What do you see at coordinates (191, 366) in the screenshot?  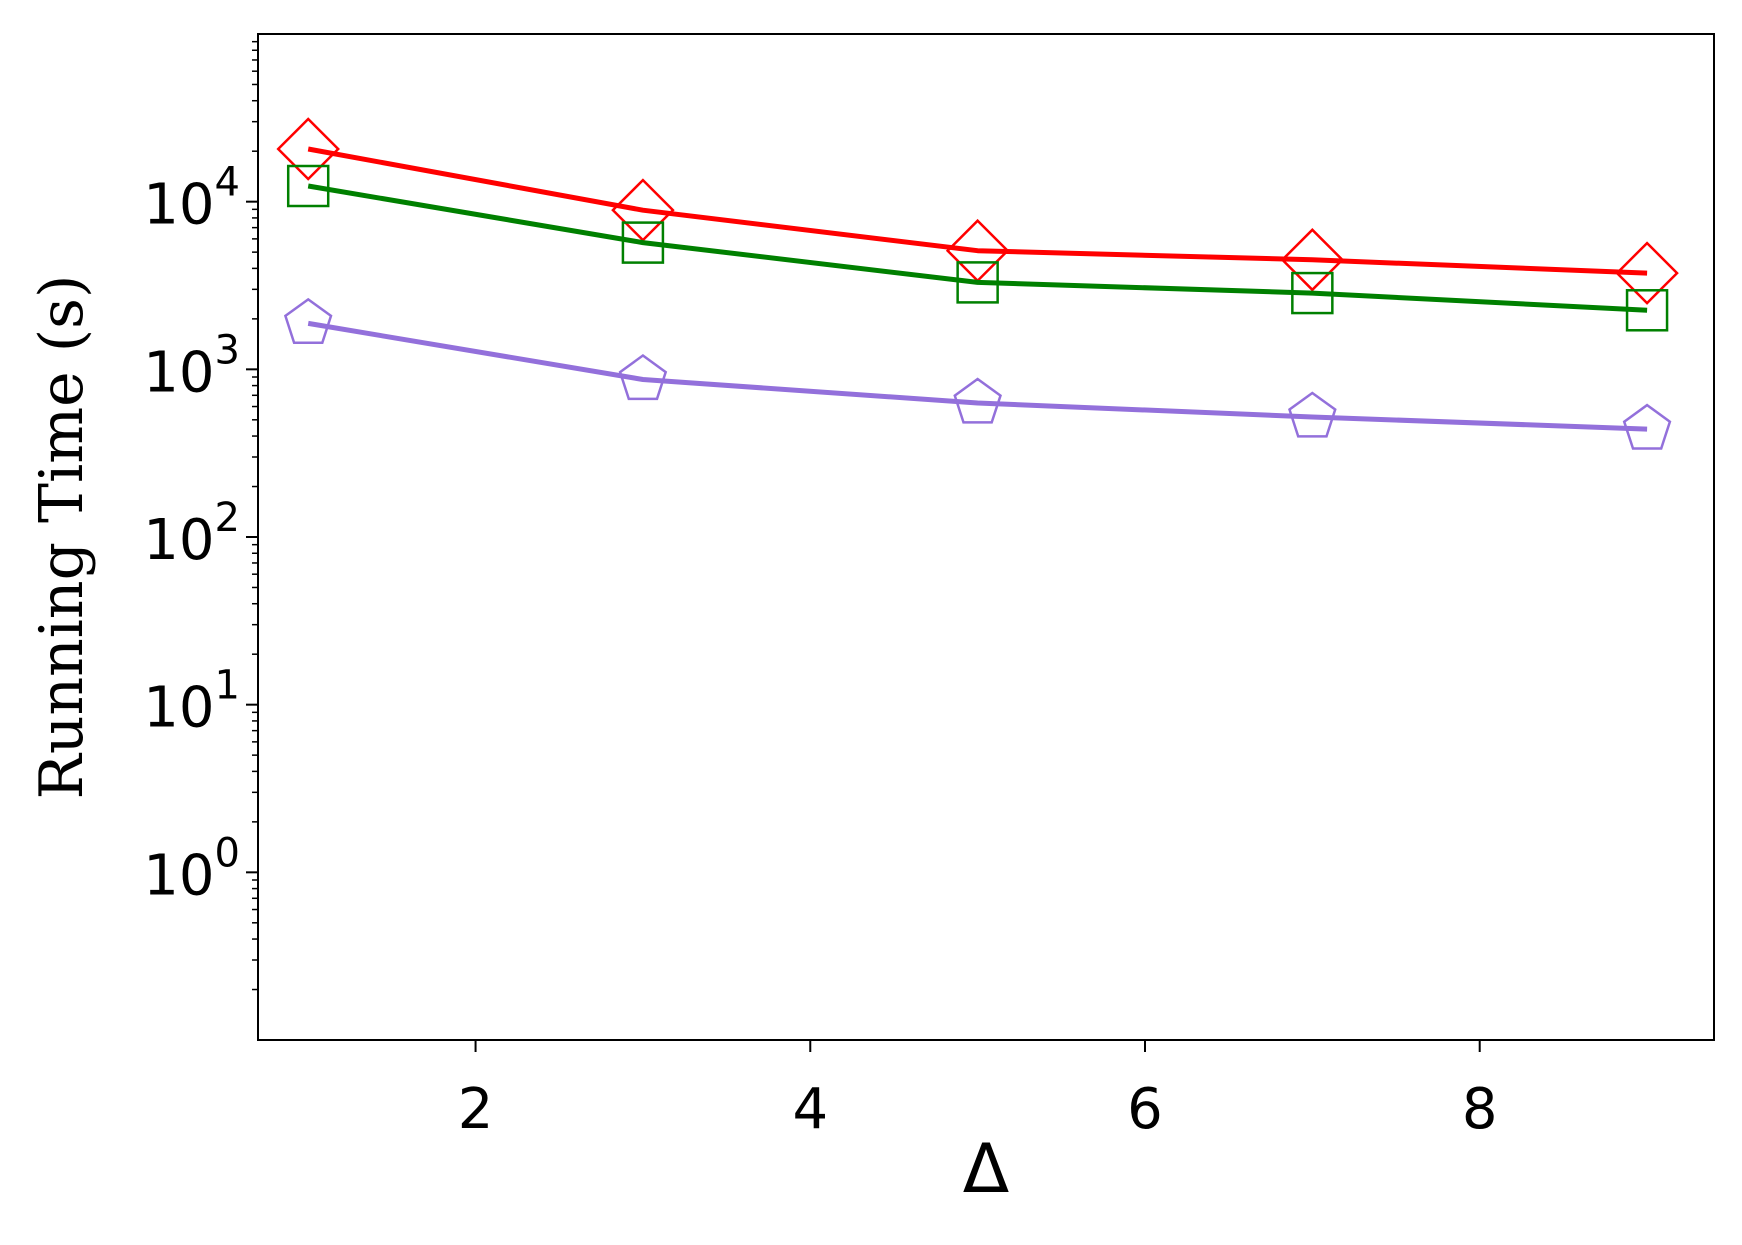 I see `y-tick-label: 10³` at bounding box center [191, 366].